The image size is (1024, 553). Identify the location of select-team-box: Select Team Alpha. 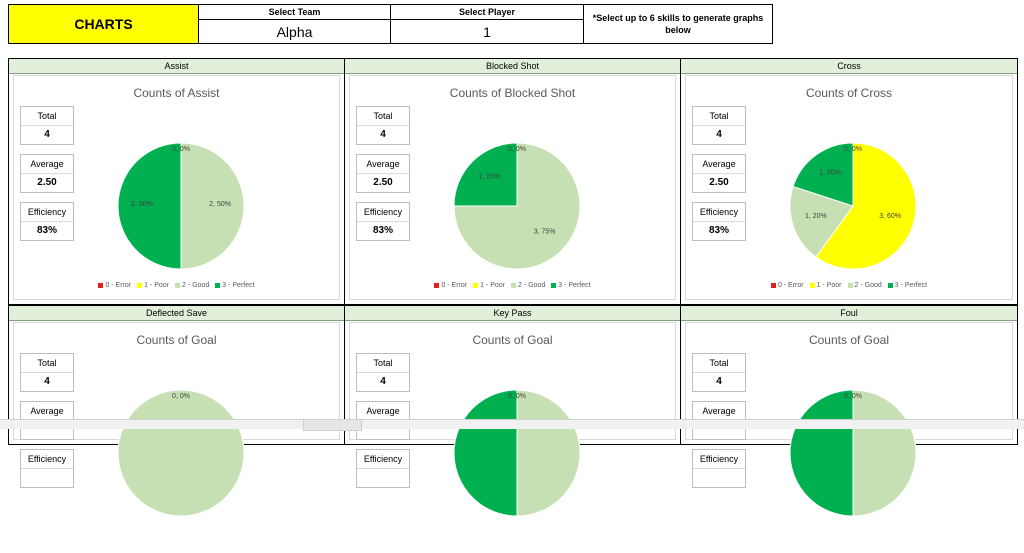
(294, 24).